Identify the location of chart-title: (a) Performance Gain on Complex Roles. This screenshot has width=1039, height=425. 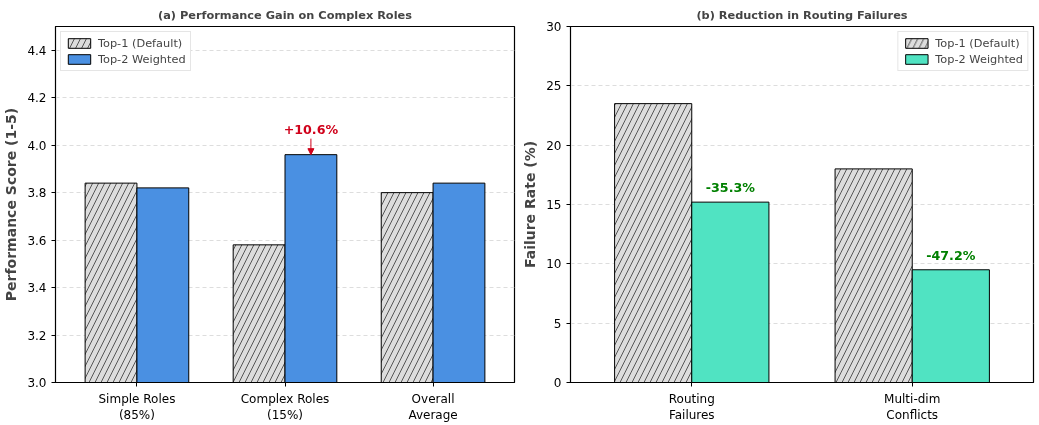
(285, 14).